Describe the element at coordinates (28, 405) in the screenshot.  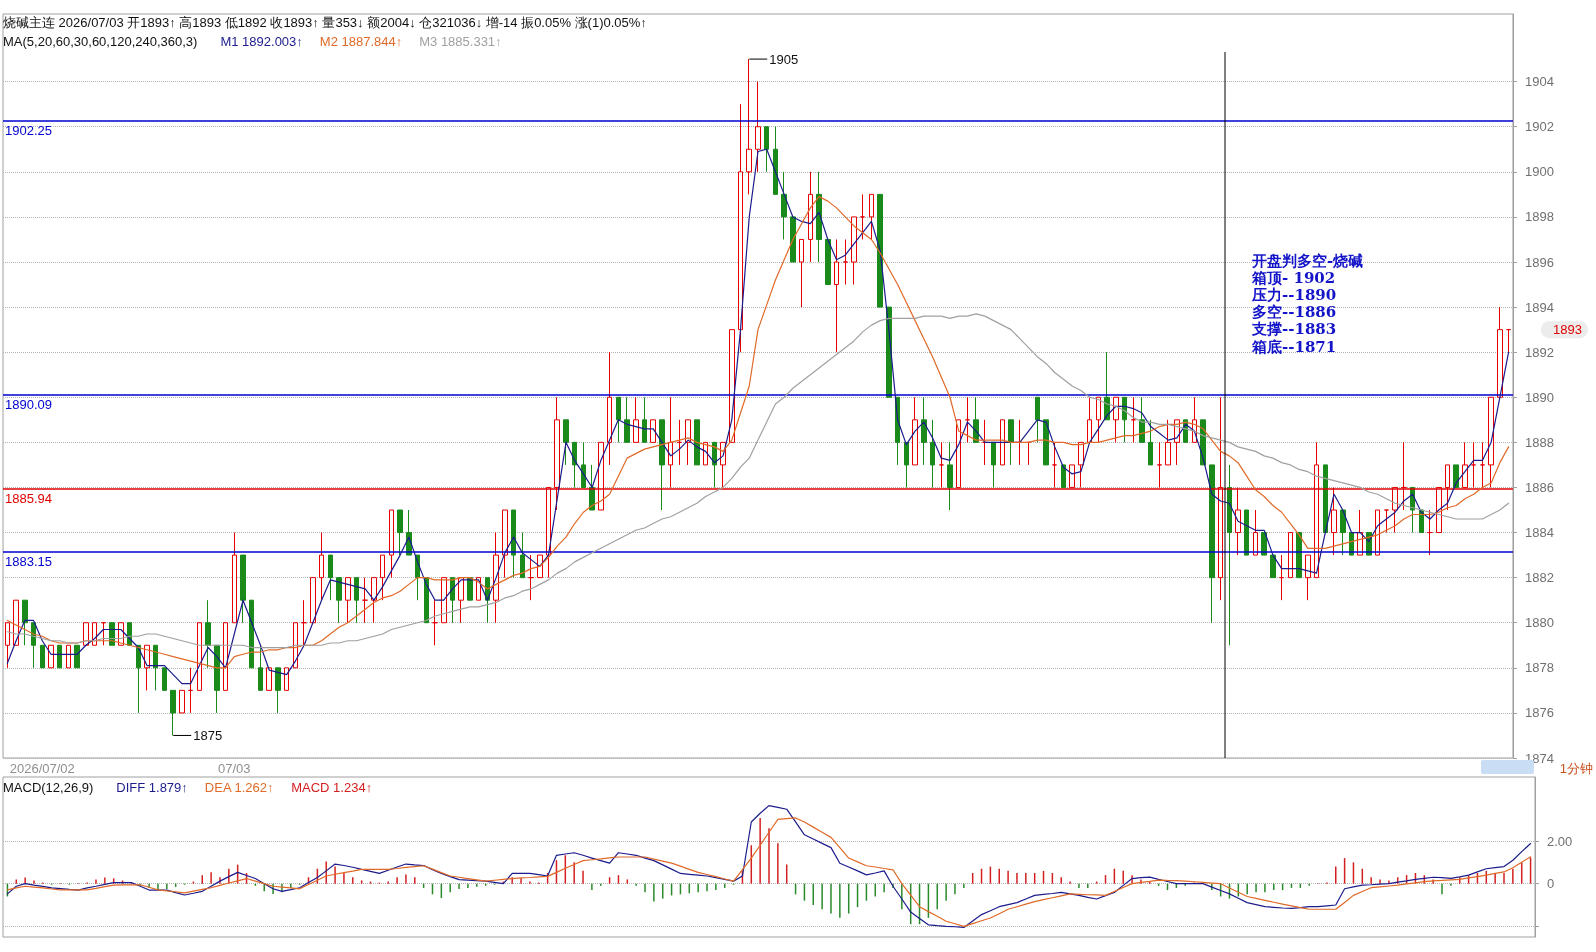
I see `ref-line-label: 1890.09` at that location.